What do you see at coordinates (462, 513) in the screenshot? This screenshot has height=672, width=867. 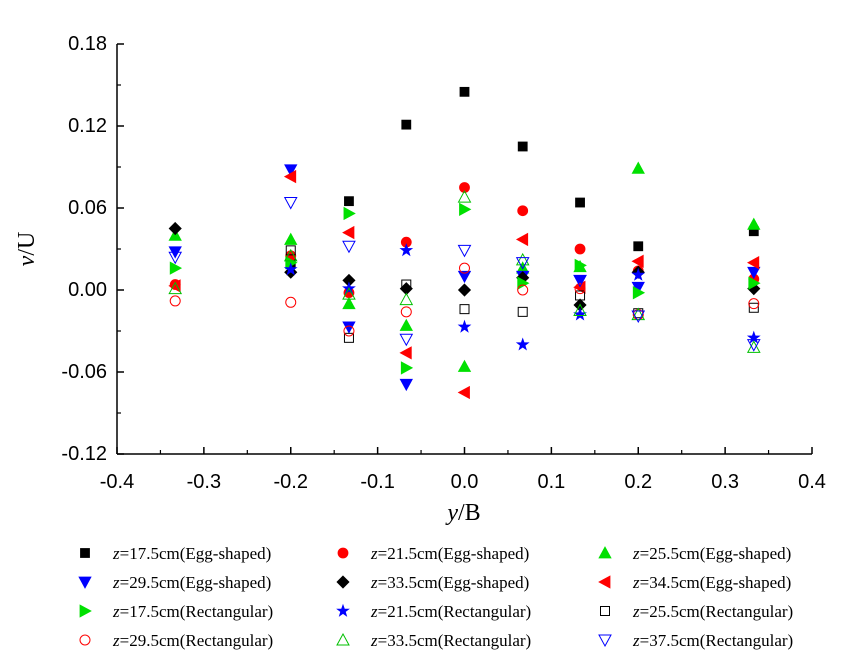 I see `x-axis-label: y/B` at bounding box center [462, 513].